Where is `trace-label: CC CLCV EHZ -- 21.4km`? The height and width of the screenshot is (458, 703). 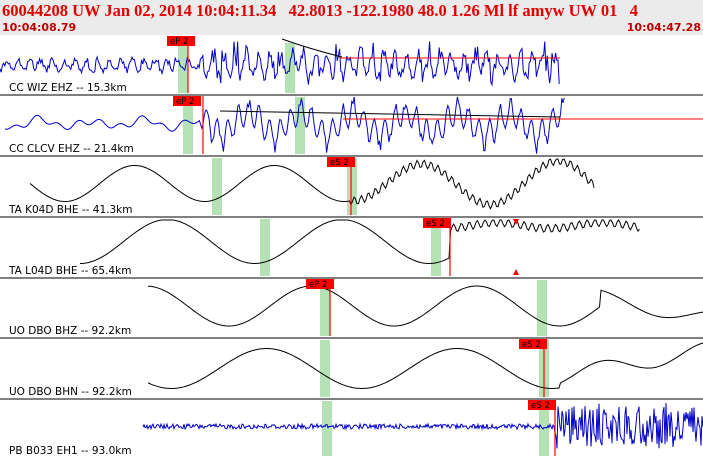 trace-label: CC CLCV EHZ -- 21.4km is located at coordinates (71, 149).